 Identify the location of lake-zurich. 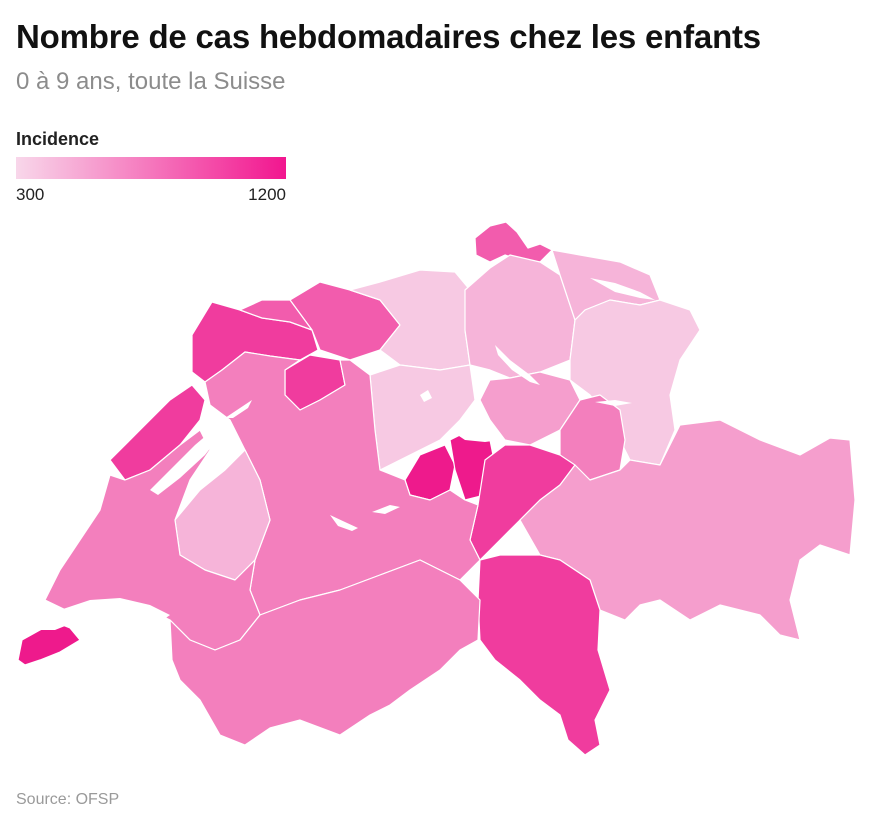
(517, 365).